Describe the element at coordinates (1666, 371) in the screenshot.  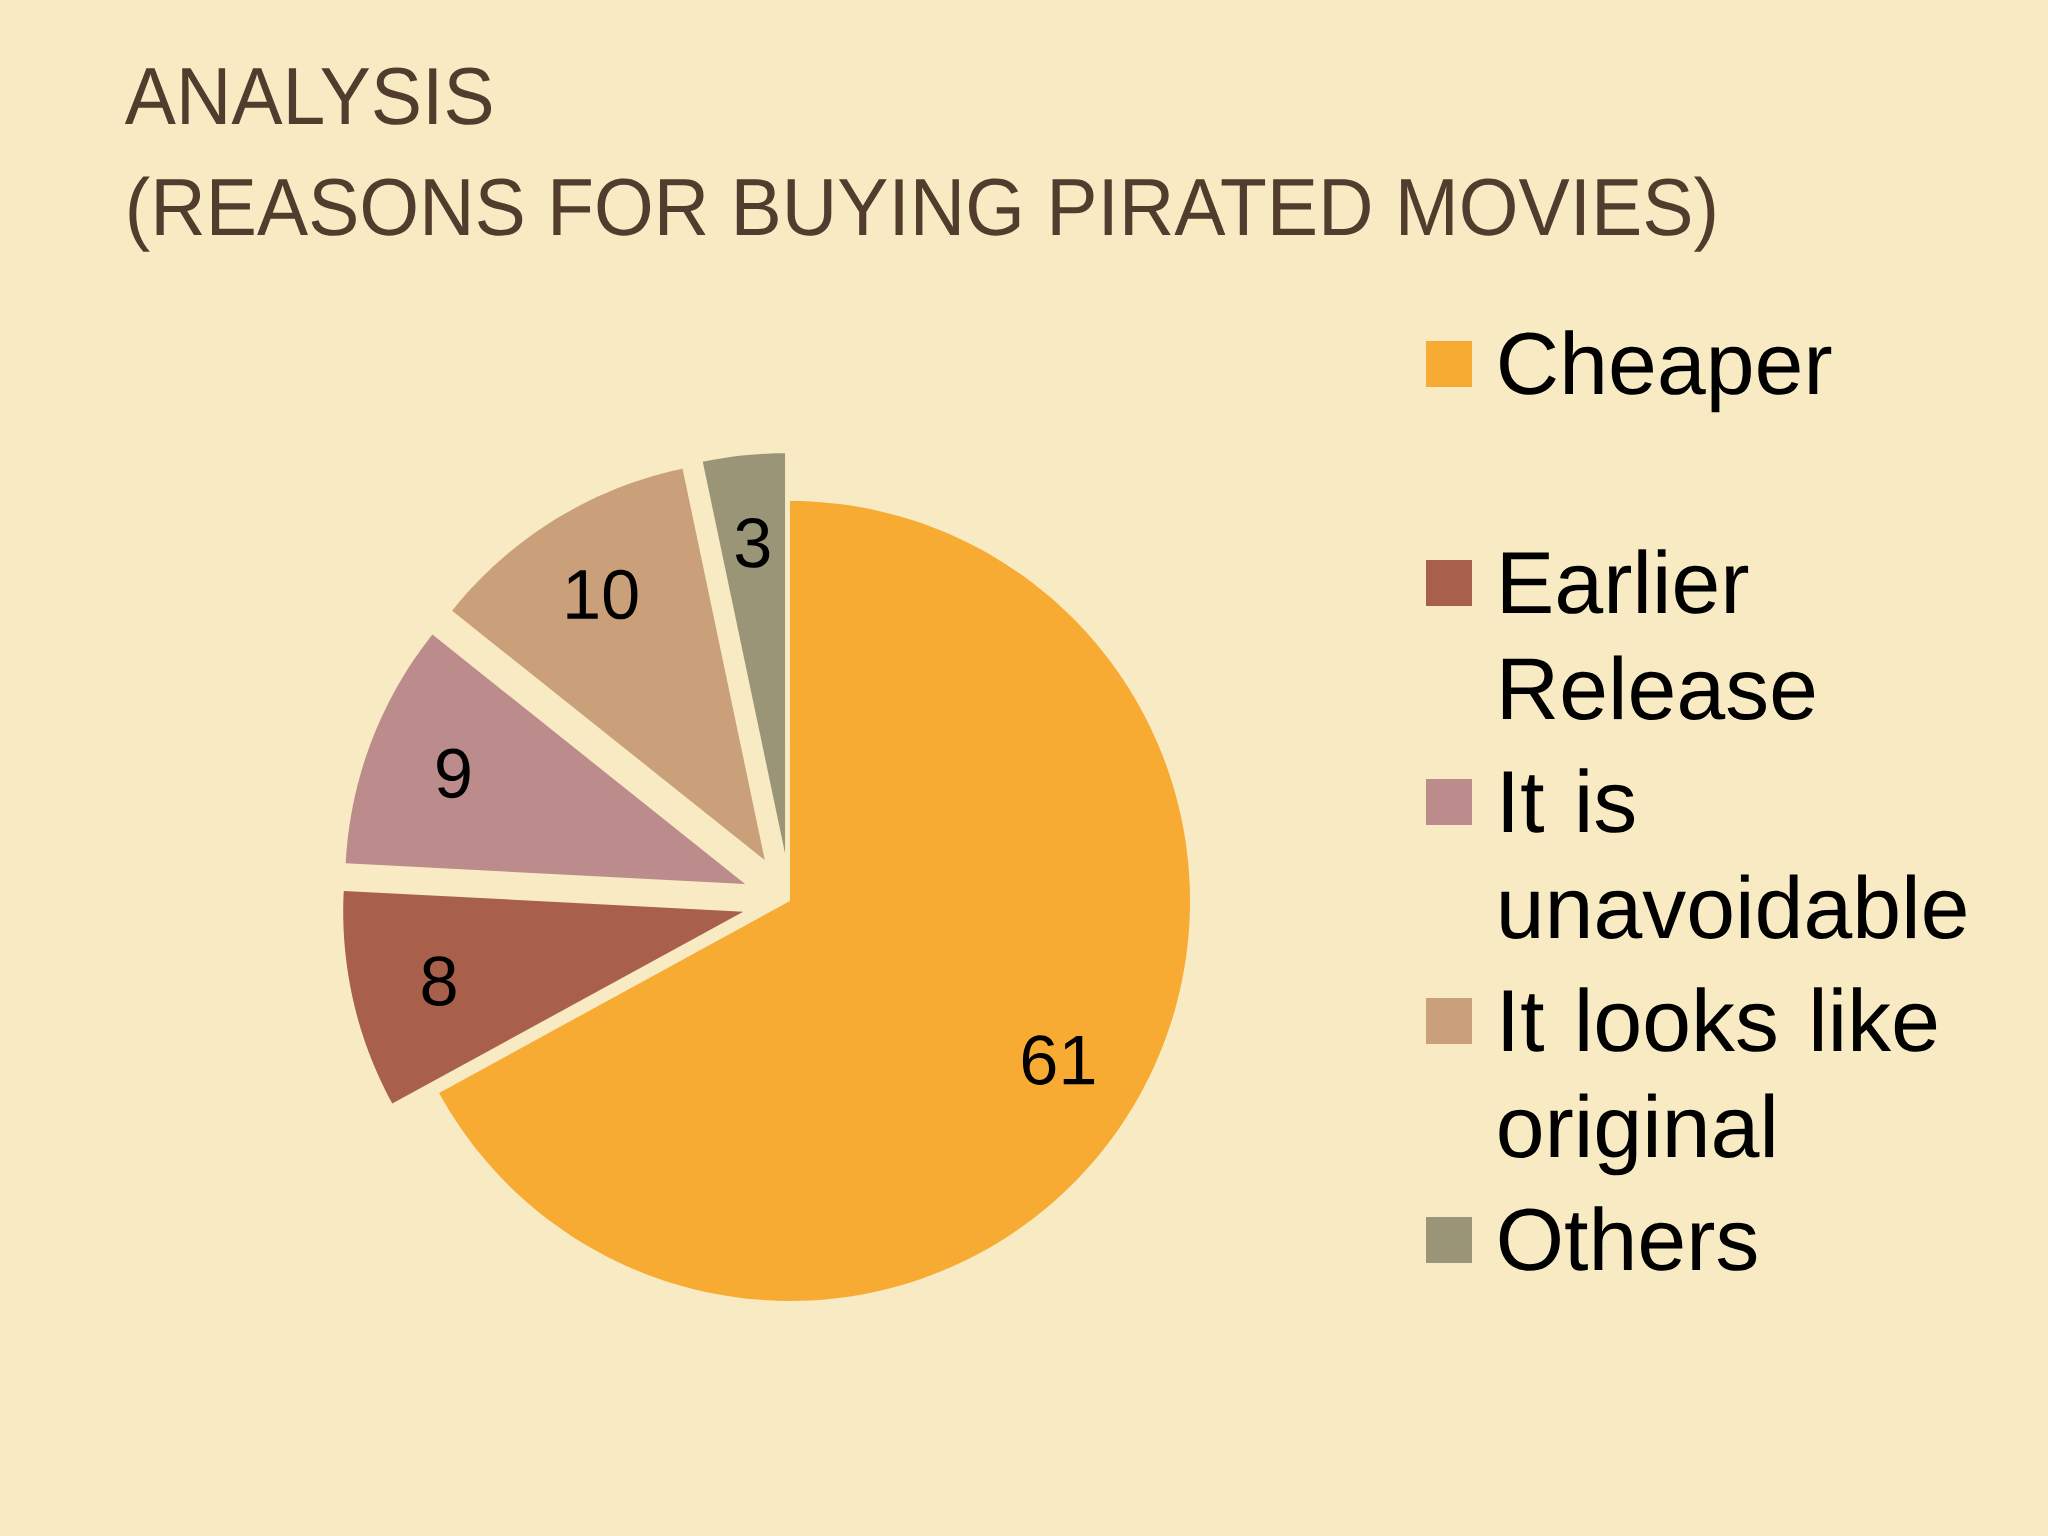
I see `legend-label: Cheaper` at that location.